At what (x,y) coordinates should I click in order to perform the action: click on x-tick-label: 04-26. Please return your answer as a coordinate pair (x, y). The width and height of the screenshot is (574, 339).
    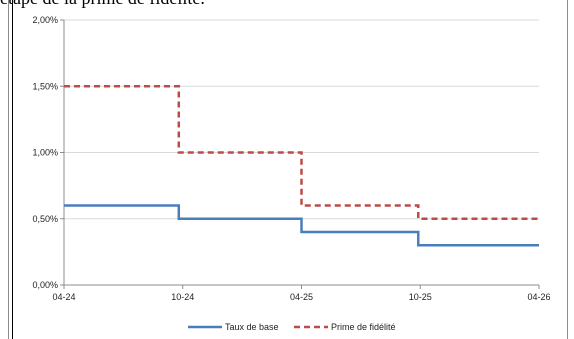
    Looking at the image, I should click on (538, 297).